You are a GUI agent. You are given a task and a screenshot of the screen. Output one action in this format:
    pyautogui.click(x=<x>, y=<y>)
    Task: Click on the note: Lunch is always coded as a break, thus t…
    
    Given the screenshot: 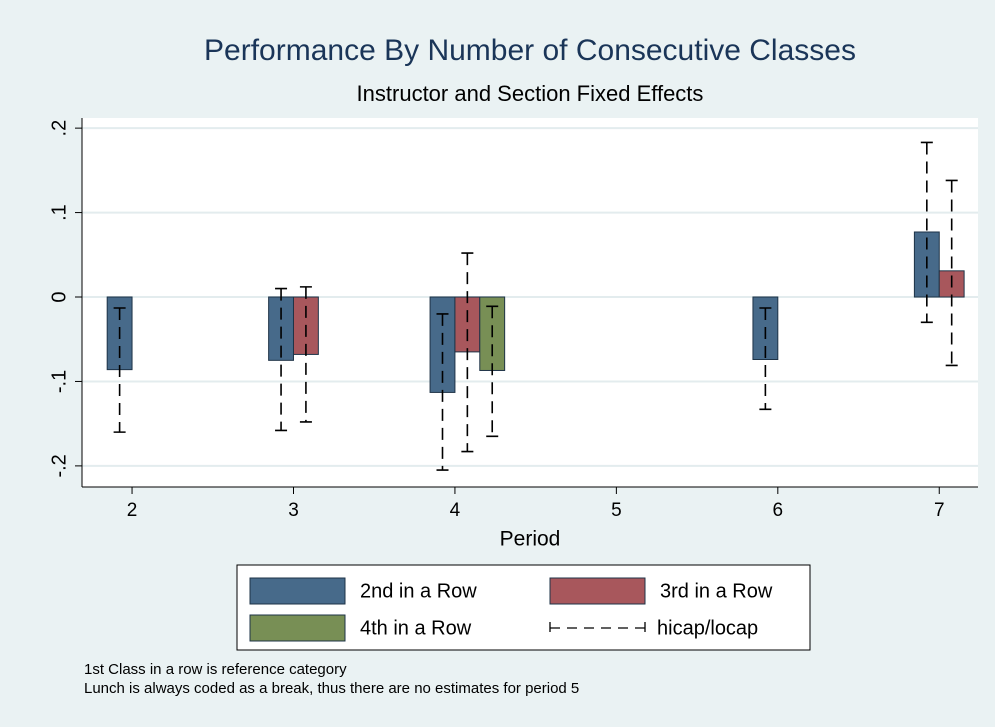 What is the action you would take?
    pyautogui.click(x=331, y=688)
    